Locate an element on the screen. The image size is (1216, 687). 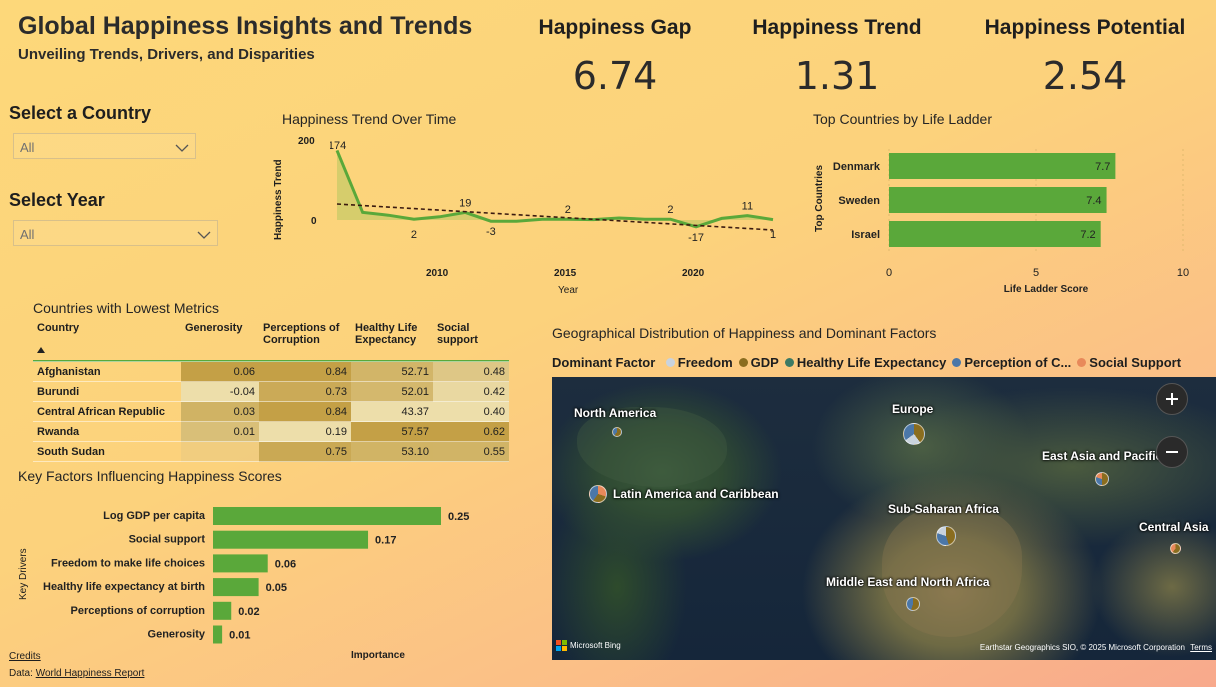
table-row: Rwanda 0.01 0.19 57.57 0.62 is located at coordinates (271, 431).